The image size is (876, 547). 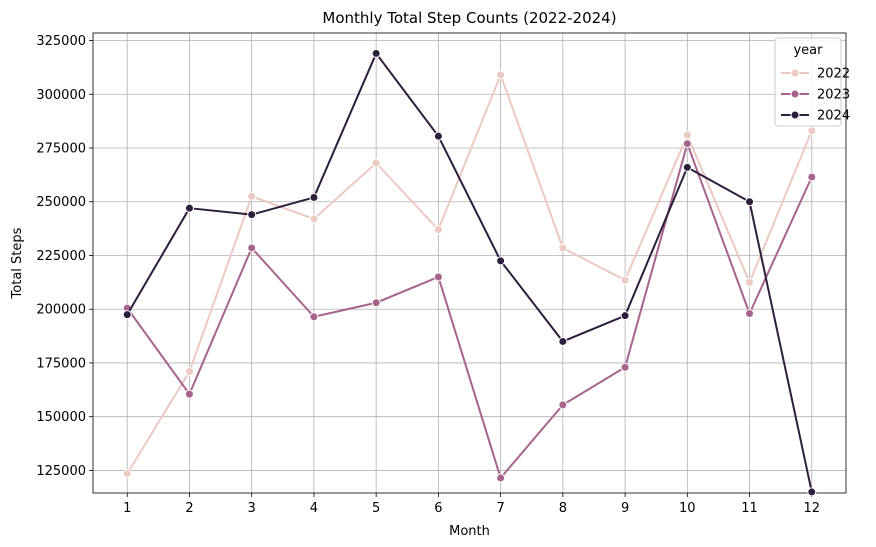 What do you see at coordinates (563, 508) in the screenshot?
I see `x-tick-label: 8` at bounding box center [563, 508].